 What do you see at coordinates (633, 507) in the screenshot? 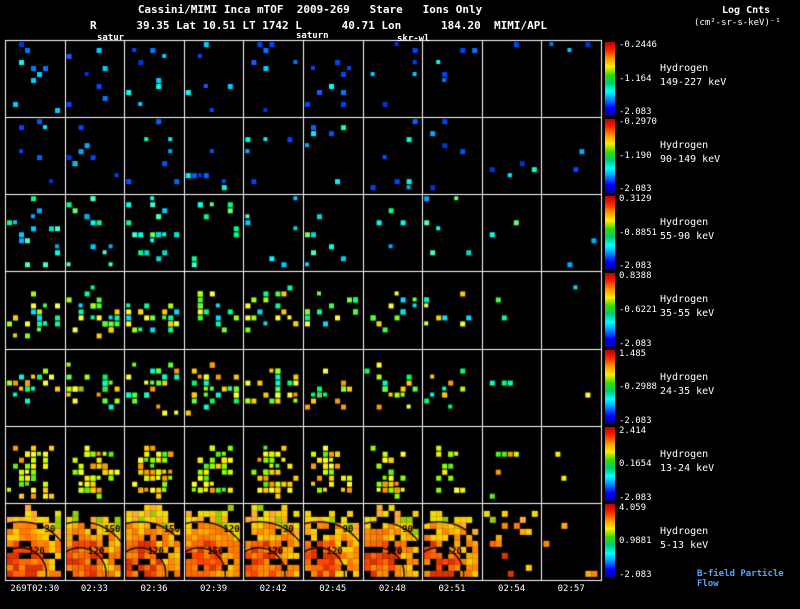
I see `colorbar-max-label: 4.059` at bounding box center [633, 507].